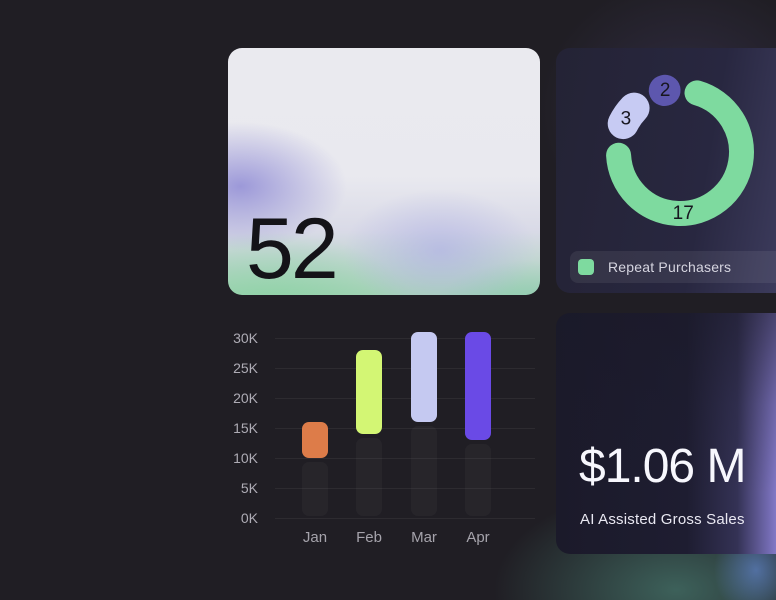  What do you see at coordinates (405, 488) in the screenshot?
I see `gridline-5K` at bounding box center [405, 488].